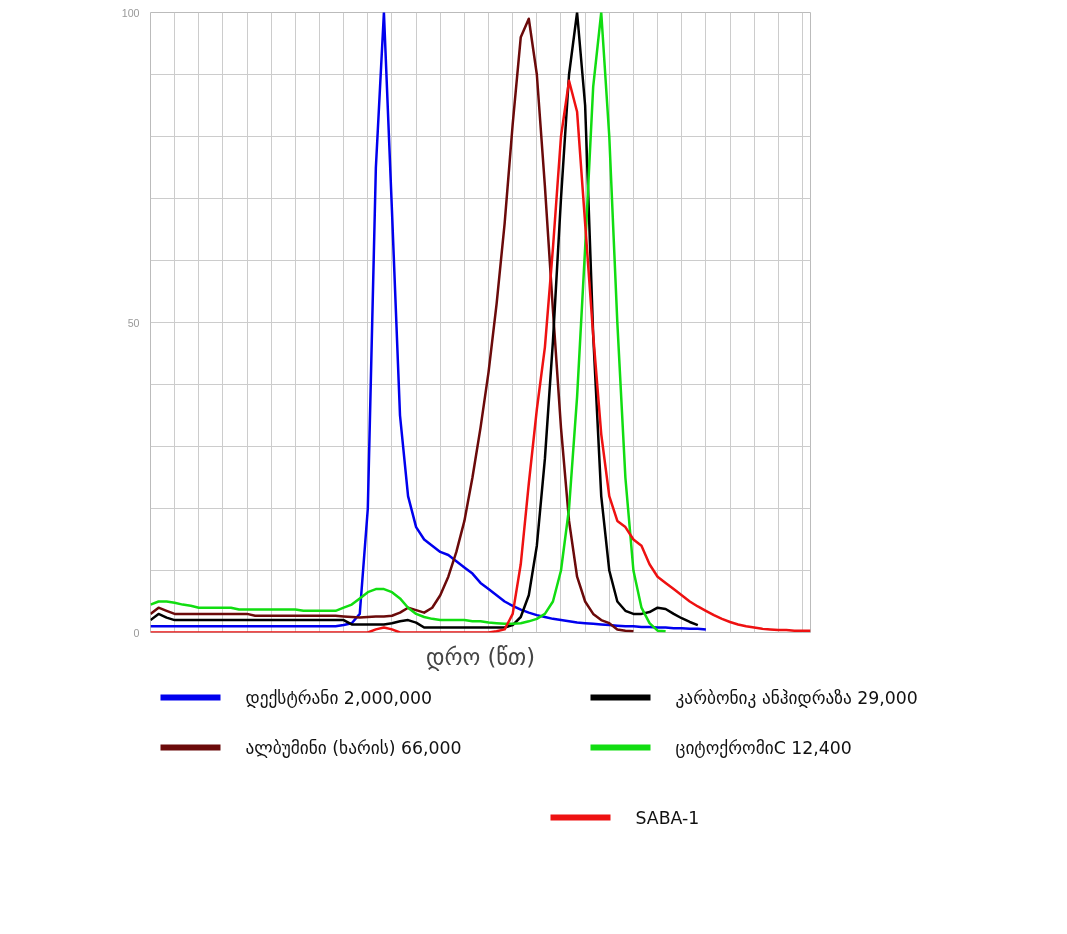  What do you see at coordinates (353, 747) in the screenshot?
I see `legend-label: ალბუმინი (ხარის) 66,000` at bounding box center [353, 747].